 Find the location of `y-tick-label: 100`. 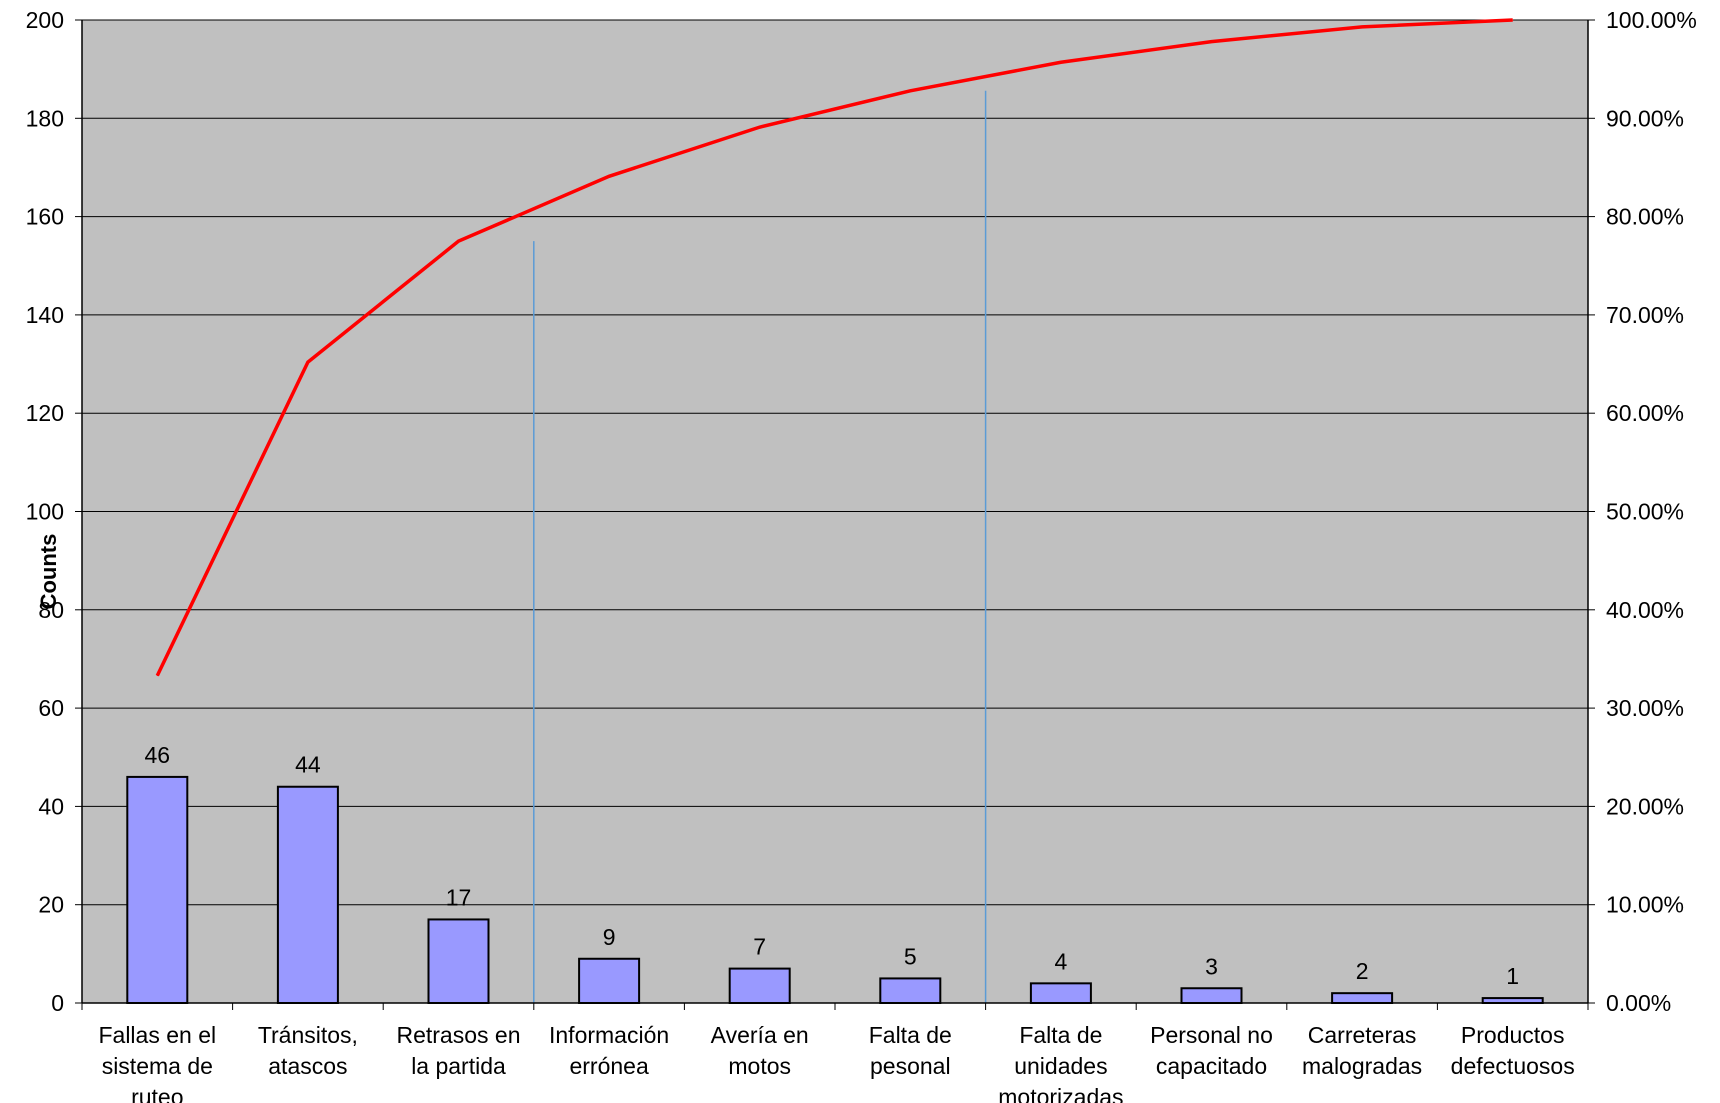

y-tick-label: 100 is located at coordinates (45, 512).